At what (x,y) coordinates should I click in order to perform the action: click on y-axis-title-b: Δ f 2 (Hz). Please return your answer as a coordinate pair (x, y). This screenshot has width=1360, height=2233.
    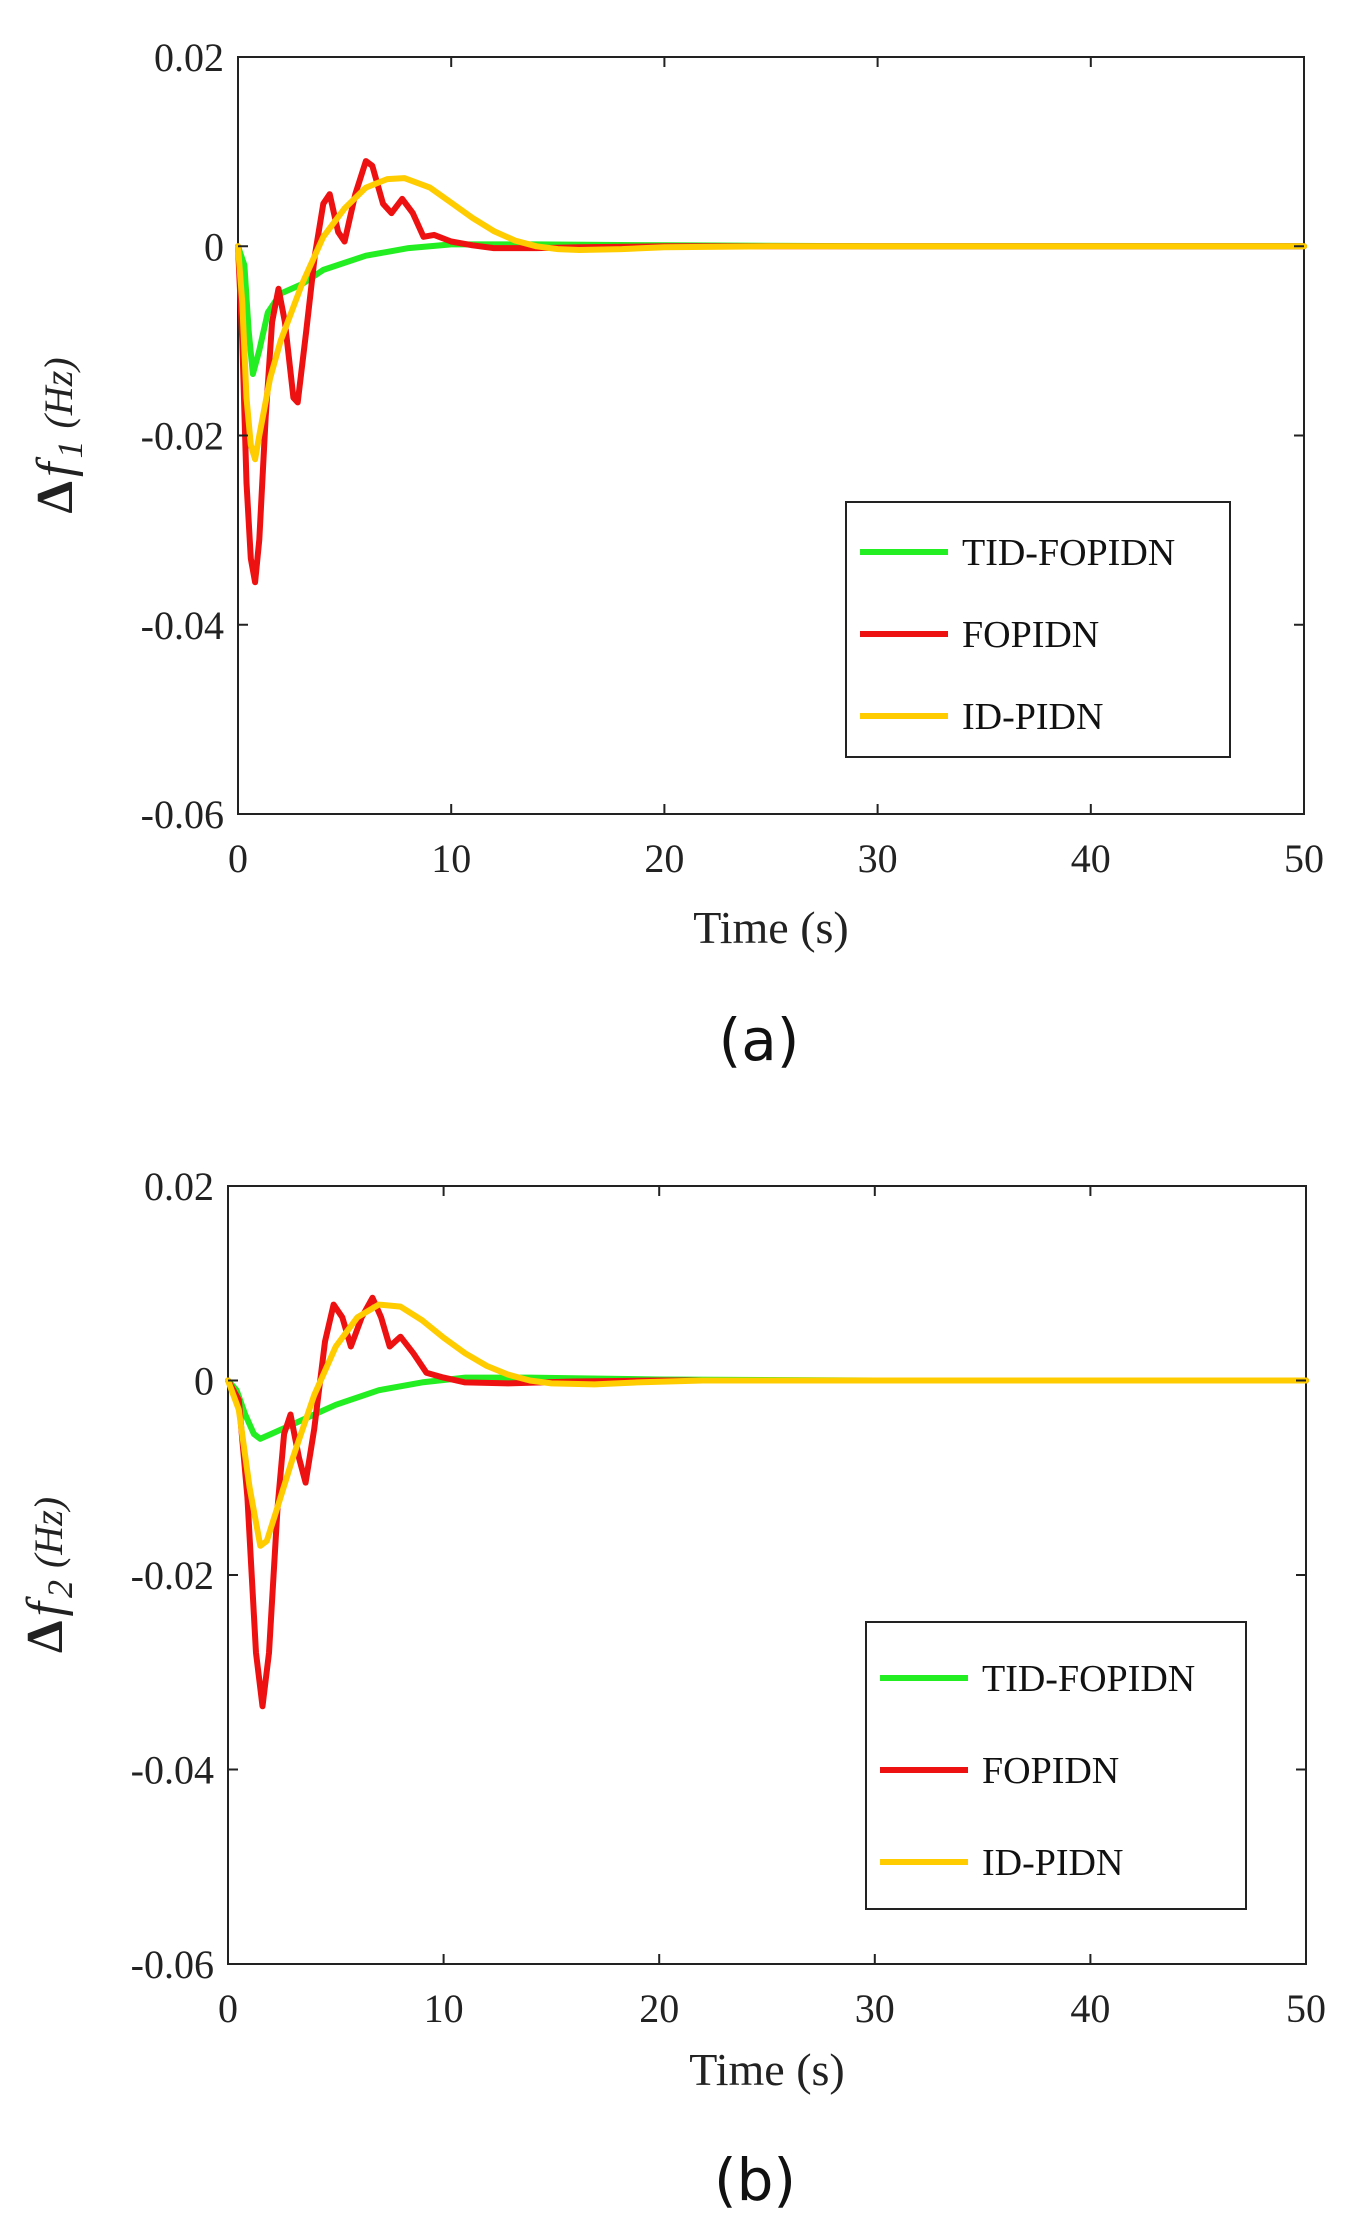
    Looking at the image, I should click on (48, 1575).